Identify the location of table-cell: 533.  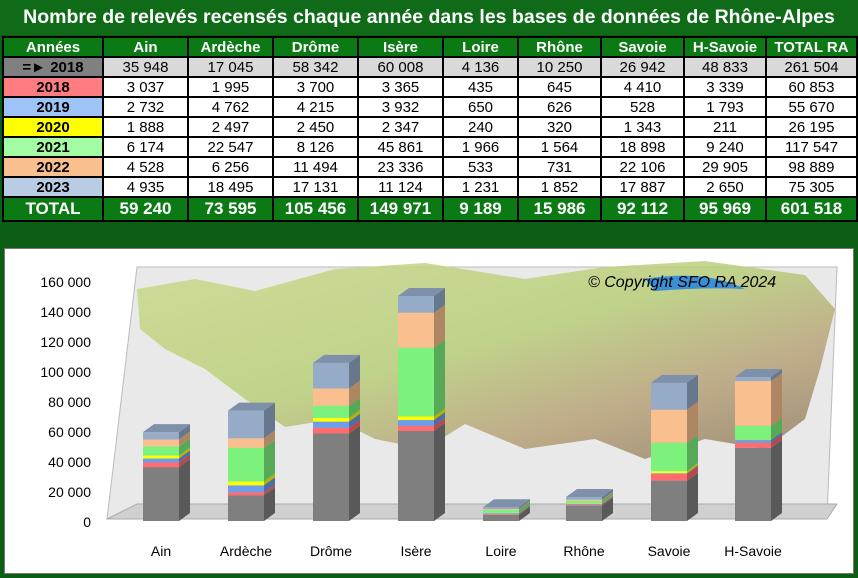
(480, 167).